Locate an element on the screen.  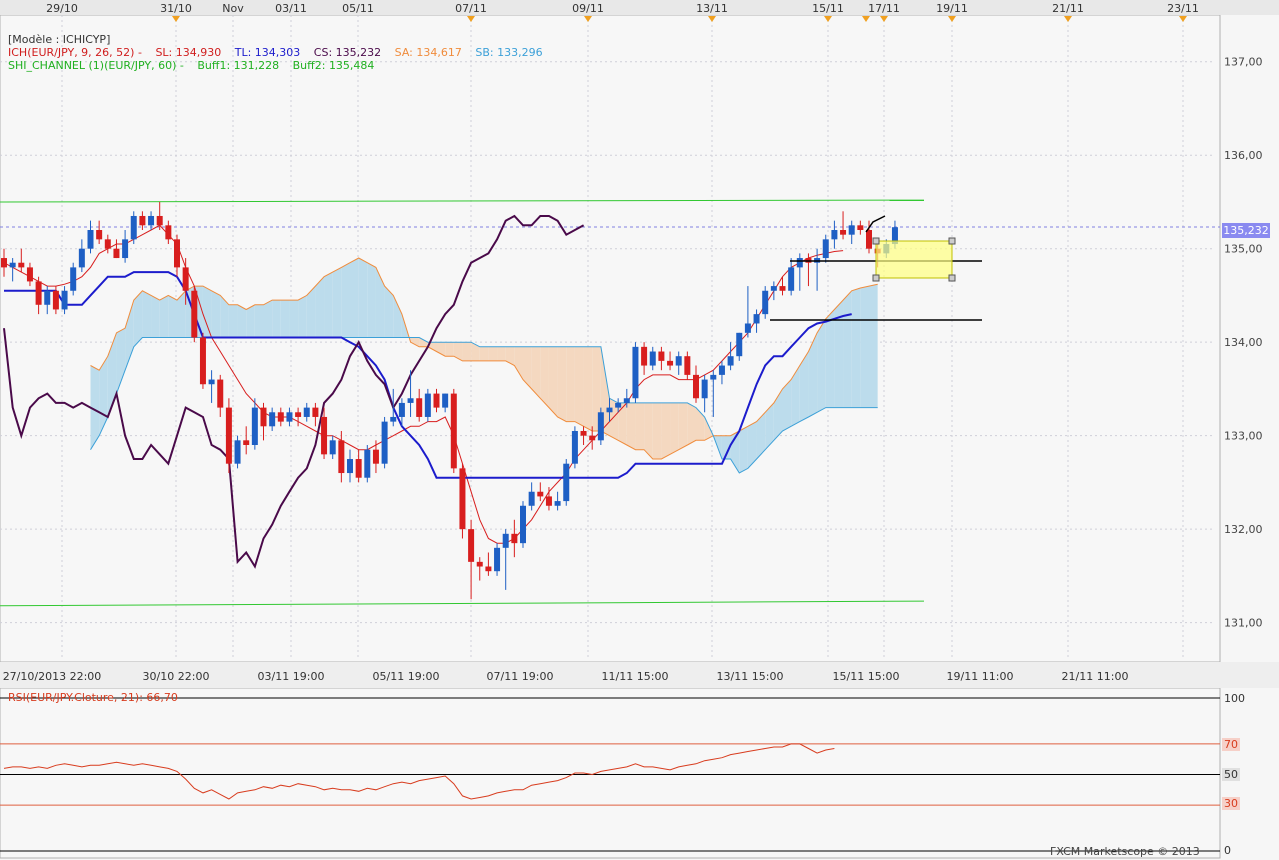
rsi-level-70: 70 is located at coordinates (1231, 744).